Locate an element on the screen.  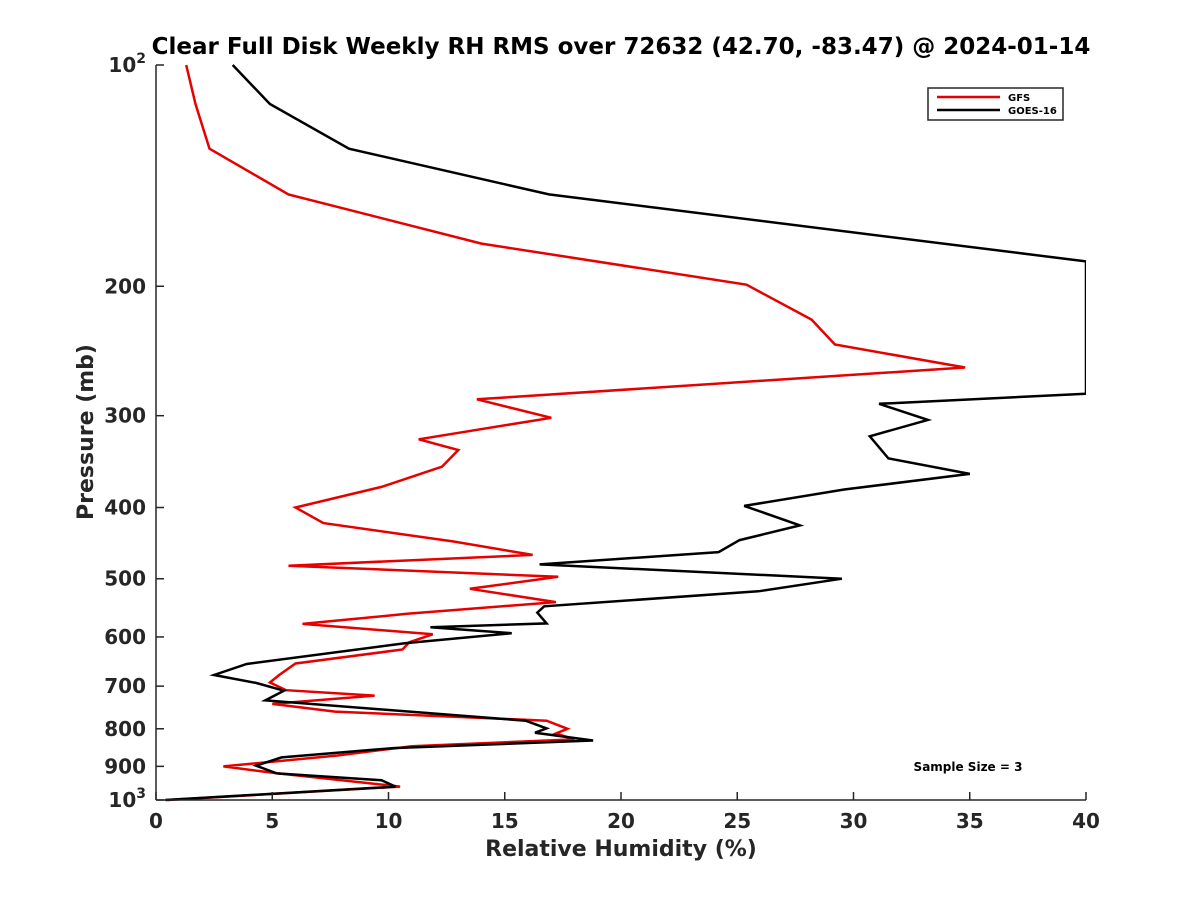
legend-box is located at coordinates (995, 104).